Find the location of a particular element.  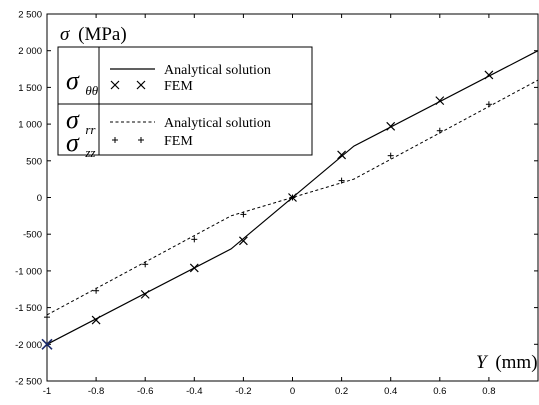

y-tick-label: 2 500 is located at coordinates (30, 15).